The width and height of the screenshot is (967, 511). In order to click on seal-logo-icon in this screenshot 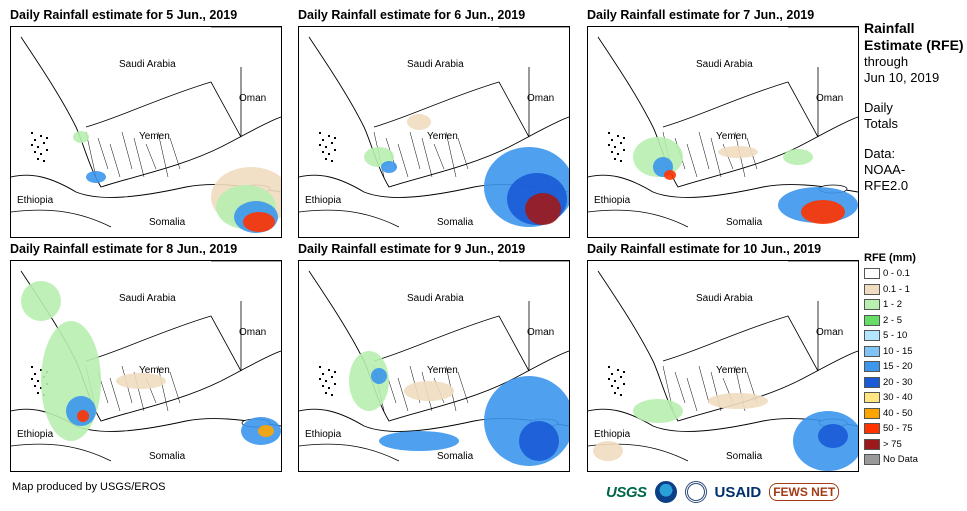, I will do `click(695, 492)`.